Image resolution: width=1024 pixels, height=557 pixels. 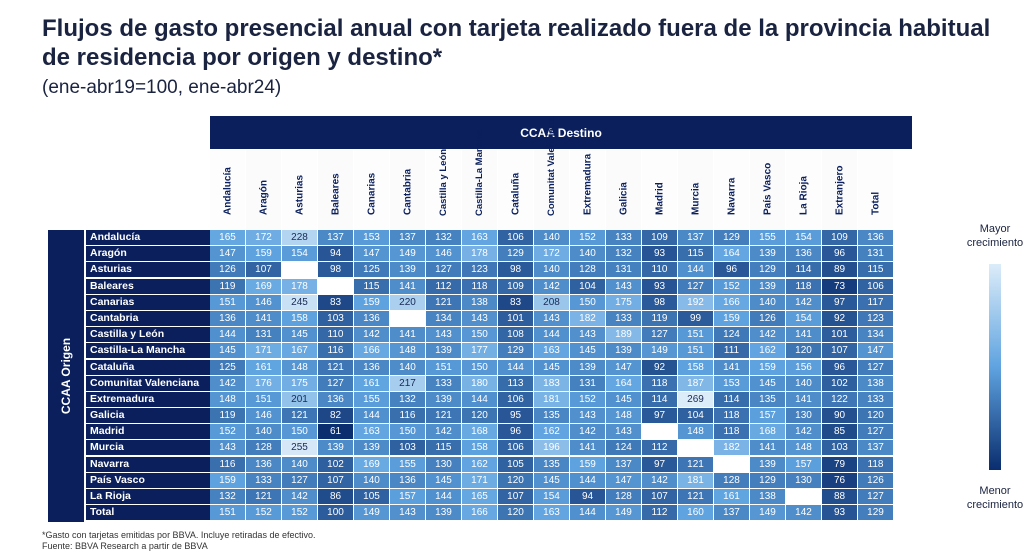 What do you see at coordinates (227, 480) in the screenshot?
I see `heatmap-cell: 159` at bounding box center [227, 480].